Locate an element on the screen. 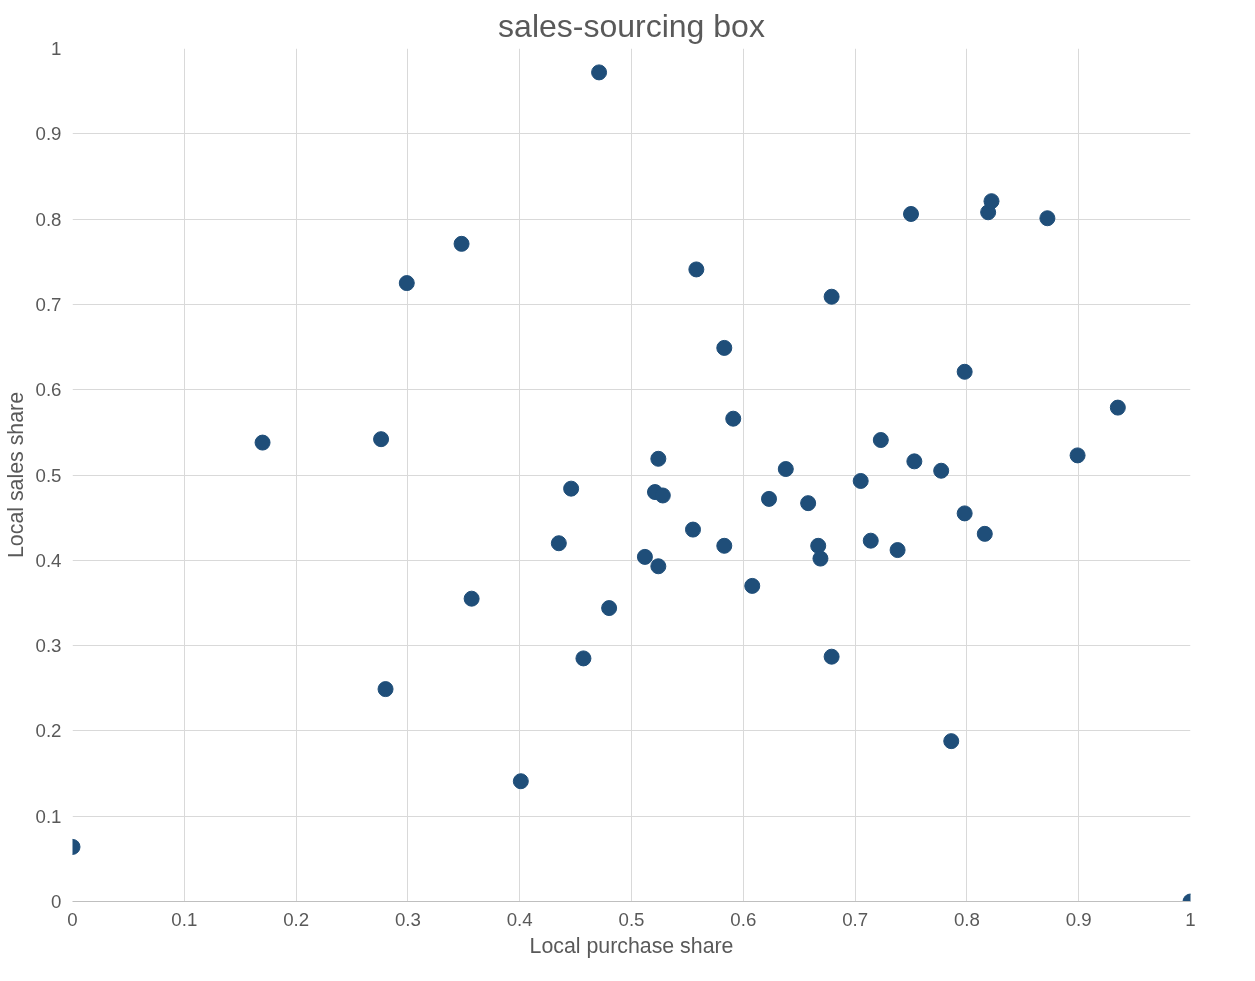 The image size is (1255, 981). y-tick-label: 0.6 is located at coordinates (48, 390).